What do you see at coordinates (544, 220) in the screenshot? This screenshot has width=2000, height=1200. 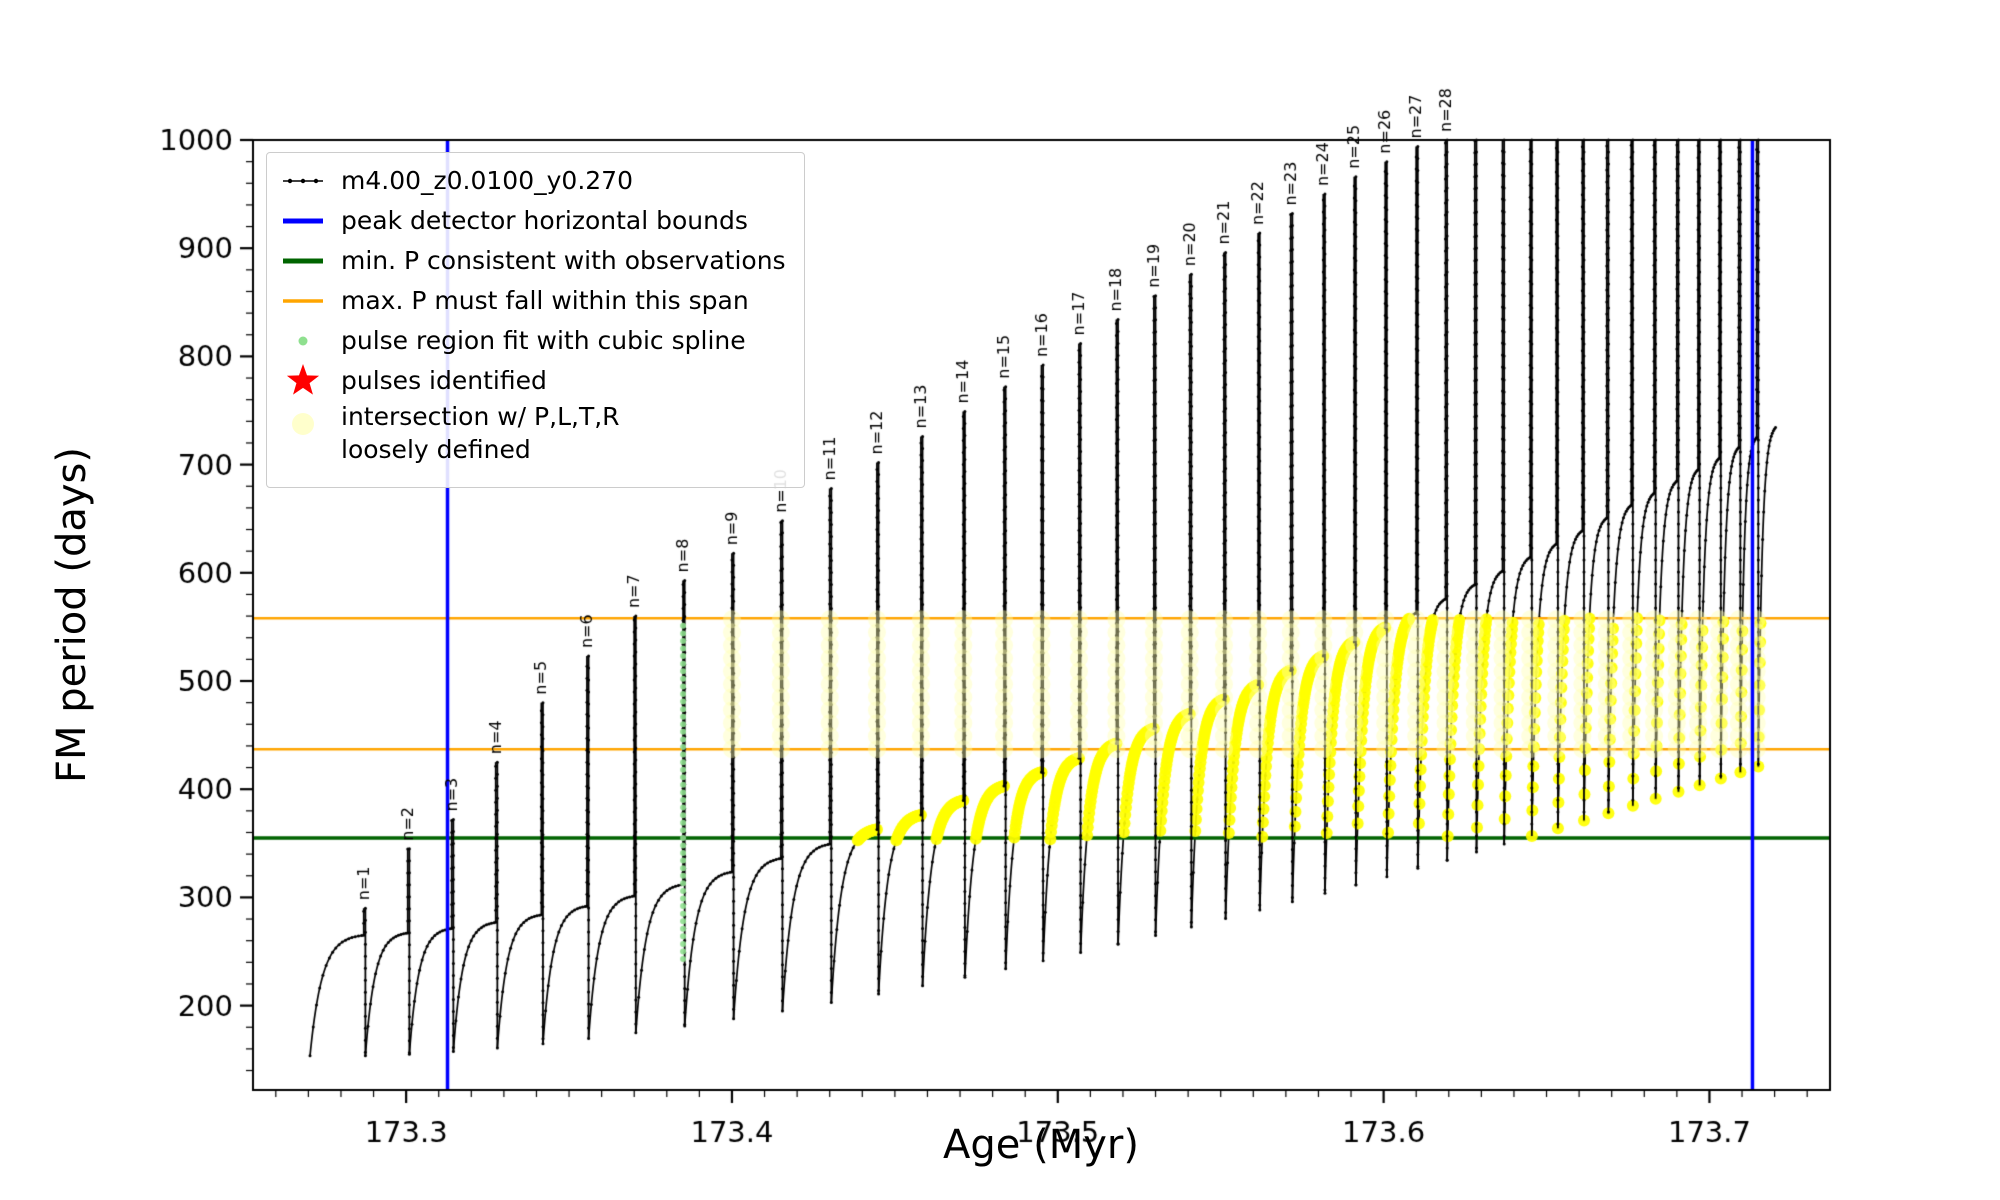 I see `legend-label: peak detector horizontal bounds` at bounding box center [544, 220].